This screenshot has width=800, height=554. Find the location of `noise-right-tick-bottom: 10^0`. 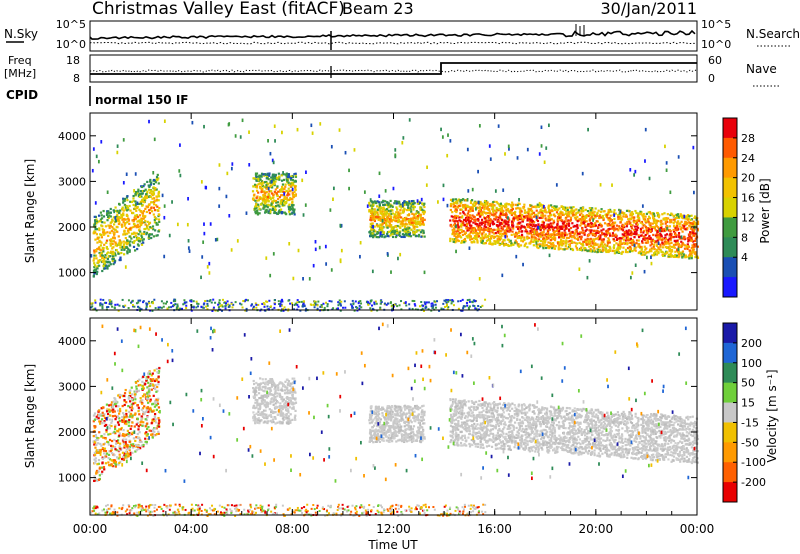

noise-right-tick-bottom: 10^0 is located at coordinates (716, 44).